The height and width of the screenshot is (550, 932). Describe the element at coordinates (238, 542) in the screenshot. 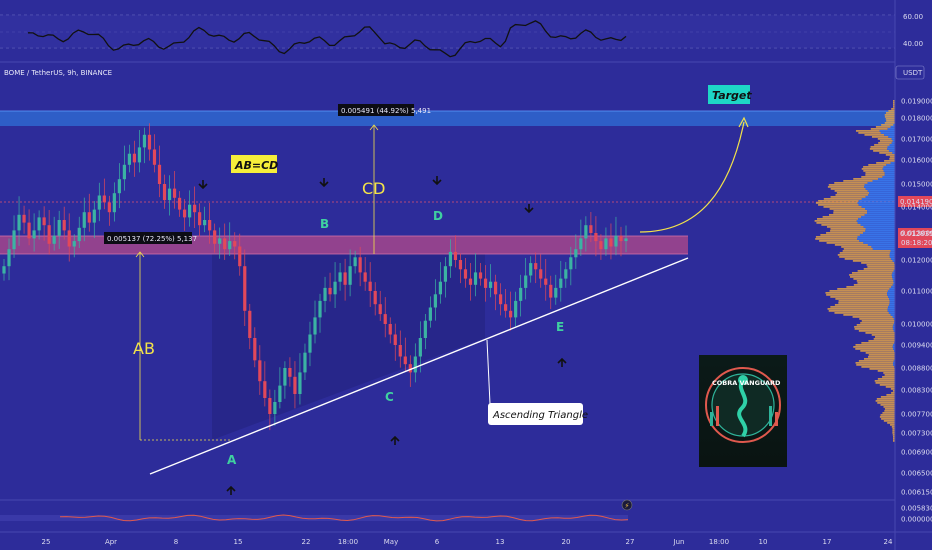

I see `time-tick-label: 15` at that location.